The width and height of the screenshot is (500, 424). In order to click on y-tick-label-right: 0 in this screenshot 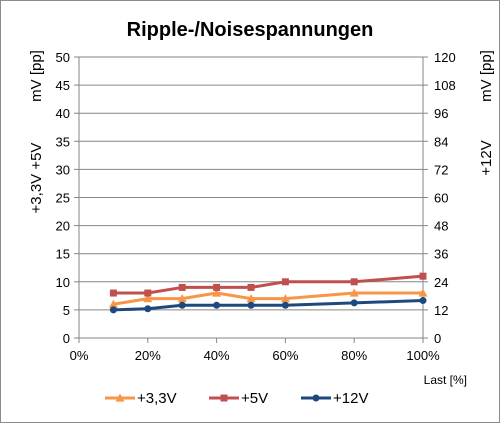, I will do `click(437, 338)`.